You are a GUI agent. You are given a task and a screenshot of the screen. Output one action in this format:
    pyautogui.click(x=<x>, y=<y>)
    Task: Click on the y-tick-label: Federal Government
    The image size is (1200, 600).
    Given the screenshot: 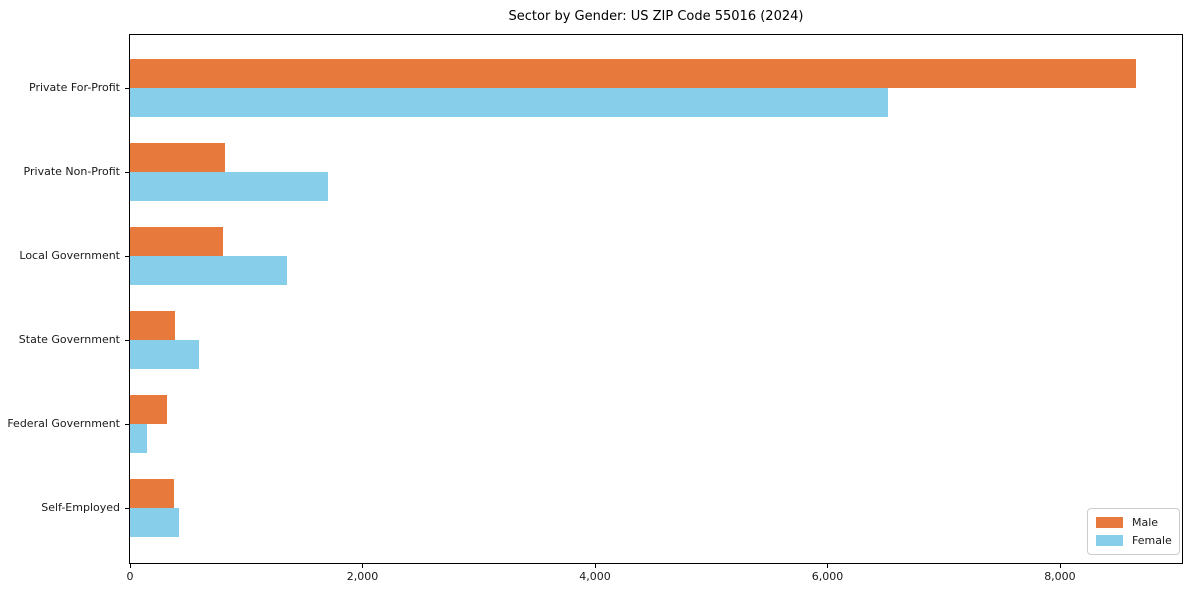 What is the action you would take?
    pyautogui.click(x=63, y=423)
    